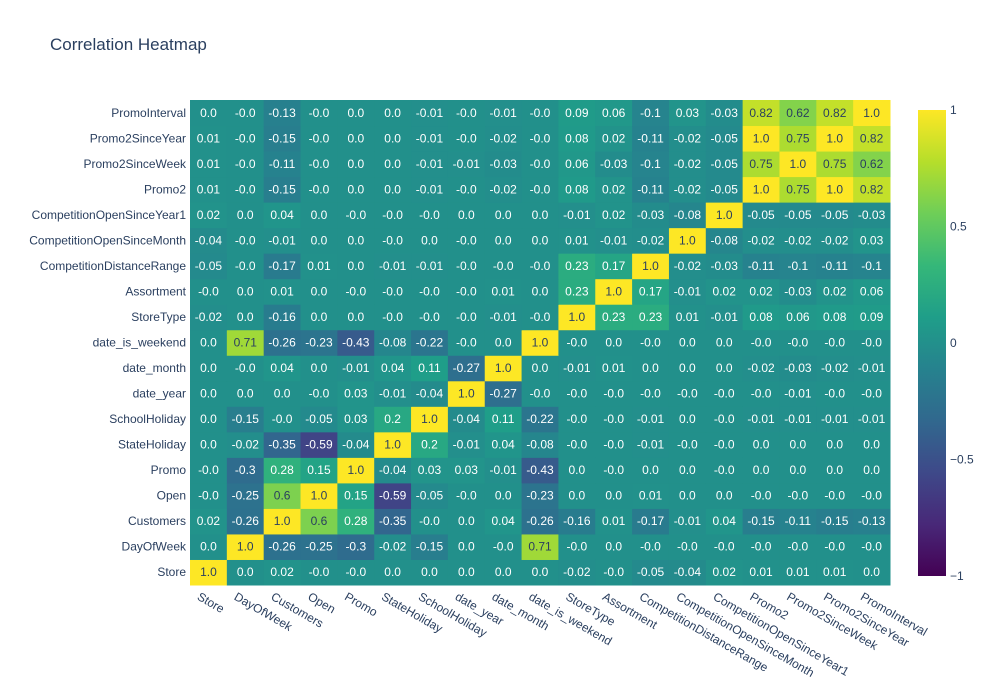  I want to click on cell-value-label: 0.02, so click(614, 189).